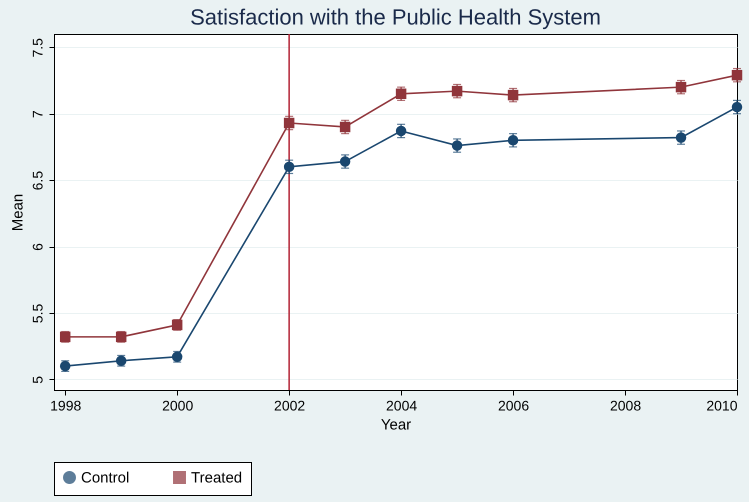 The width and height of the screenshot is (749, 502). I want to click on y-axis-title: Mean, so click(18, 213).